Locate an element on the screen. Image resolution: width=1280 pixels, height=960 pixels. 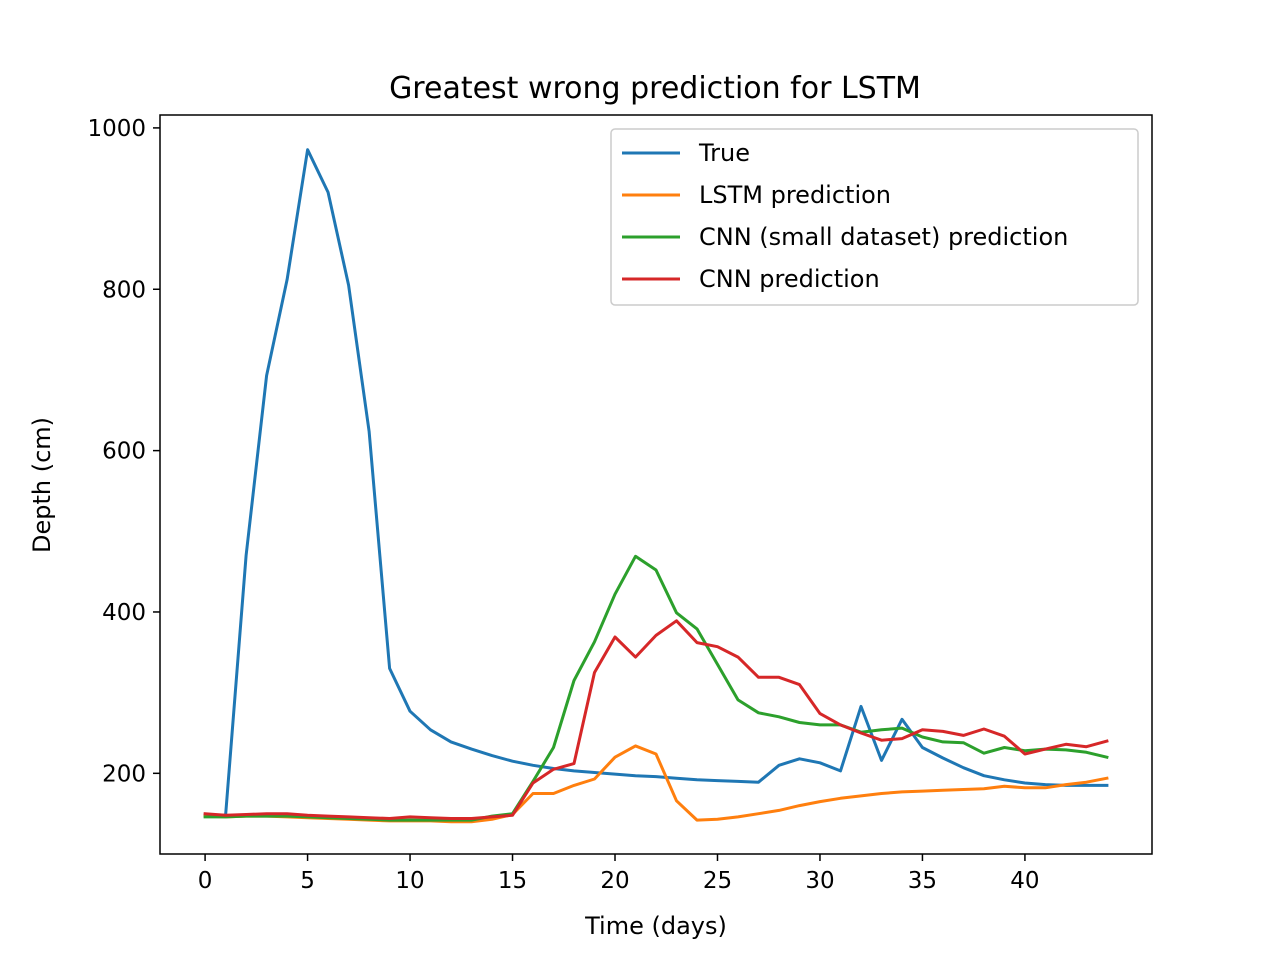
legend-label-1: LSTM prediction is located at coordinates (795, 195).